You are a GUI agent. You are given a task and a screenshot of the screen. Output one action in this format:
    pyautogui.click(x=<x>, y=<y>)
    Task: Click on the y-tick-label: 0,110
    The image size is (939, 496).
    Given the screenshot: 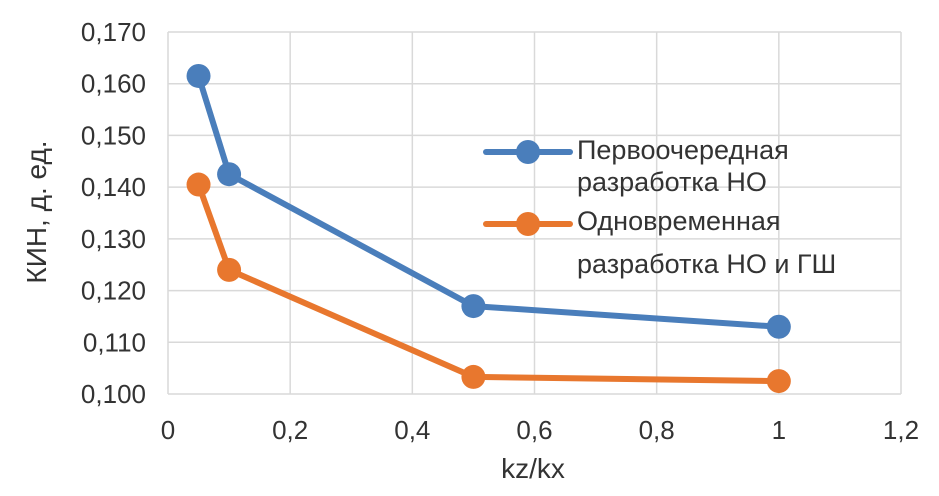 What is the action you would take?
    pyautogui.click(x=114, y=342)
    